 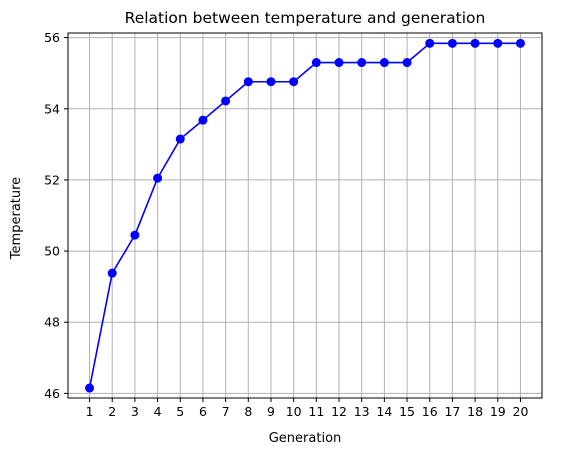 I want to click on x-tick-label: 3, so click(x=135, y=411).